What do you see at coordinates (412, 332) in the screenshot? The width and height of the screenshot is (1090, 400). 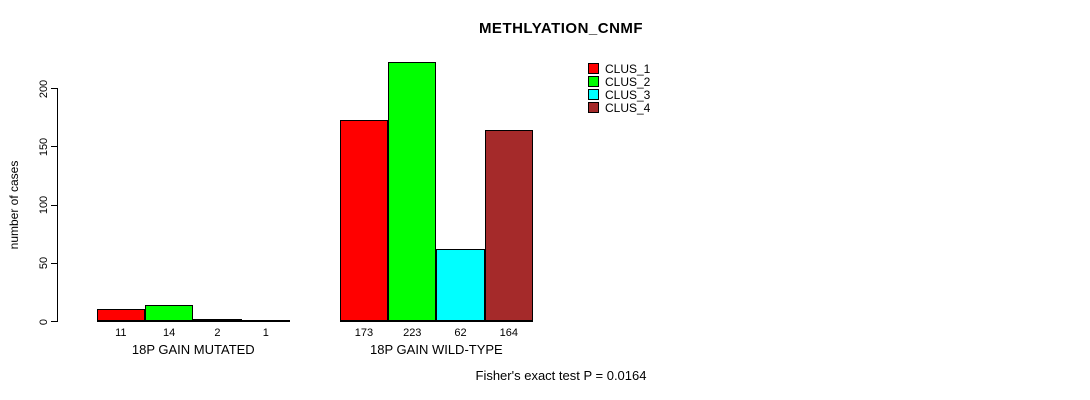 I see `bar-value-label: 223` at bounding box center [412, 332].